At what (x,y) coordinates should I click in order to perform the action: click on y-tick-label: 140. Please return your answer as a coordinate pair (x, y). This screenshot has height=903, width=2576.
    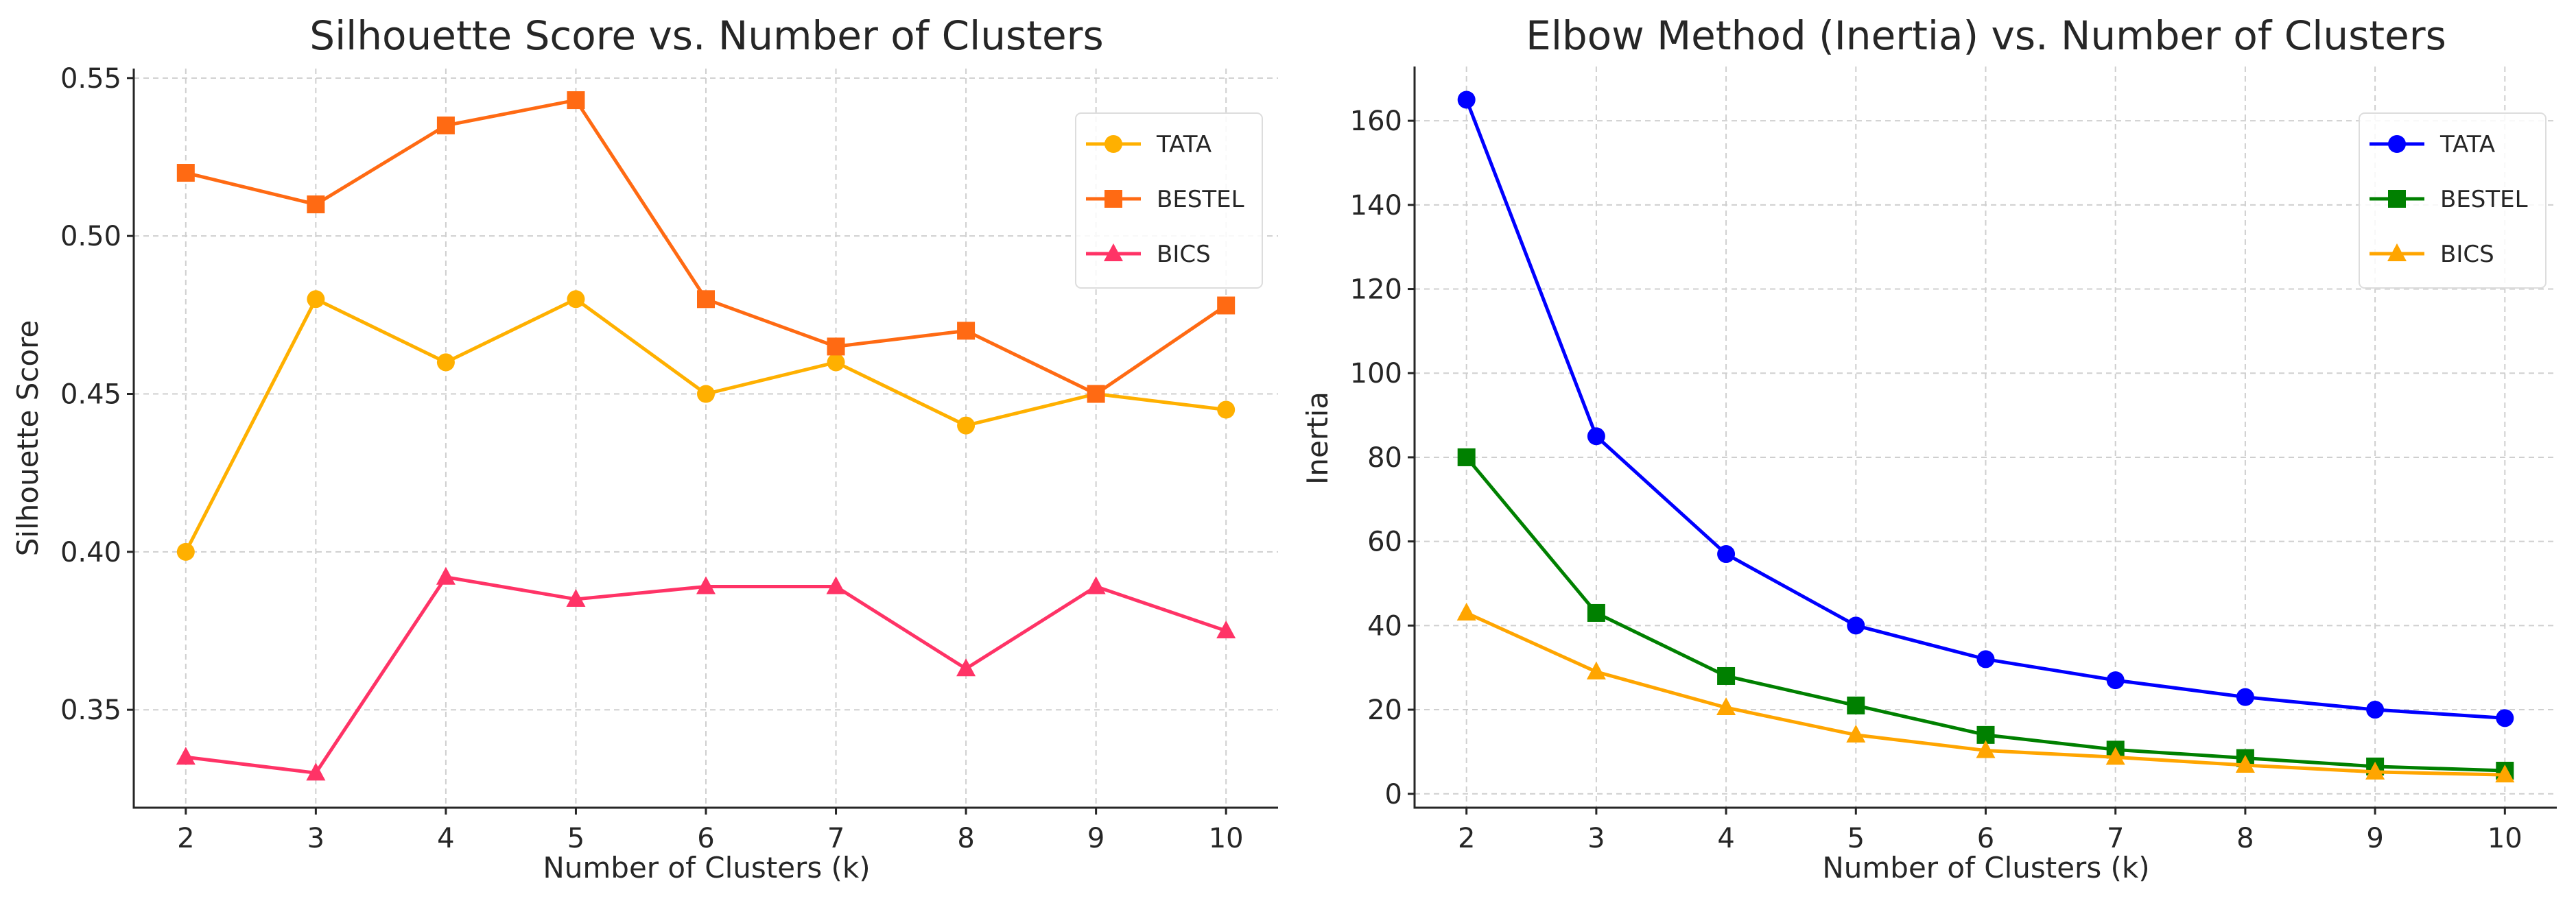
    Looking at the image, I should click on (1376, 205).